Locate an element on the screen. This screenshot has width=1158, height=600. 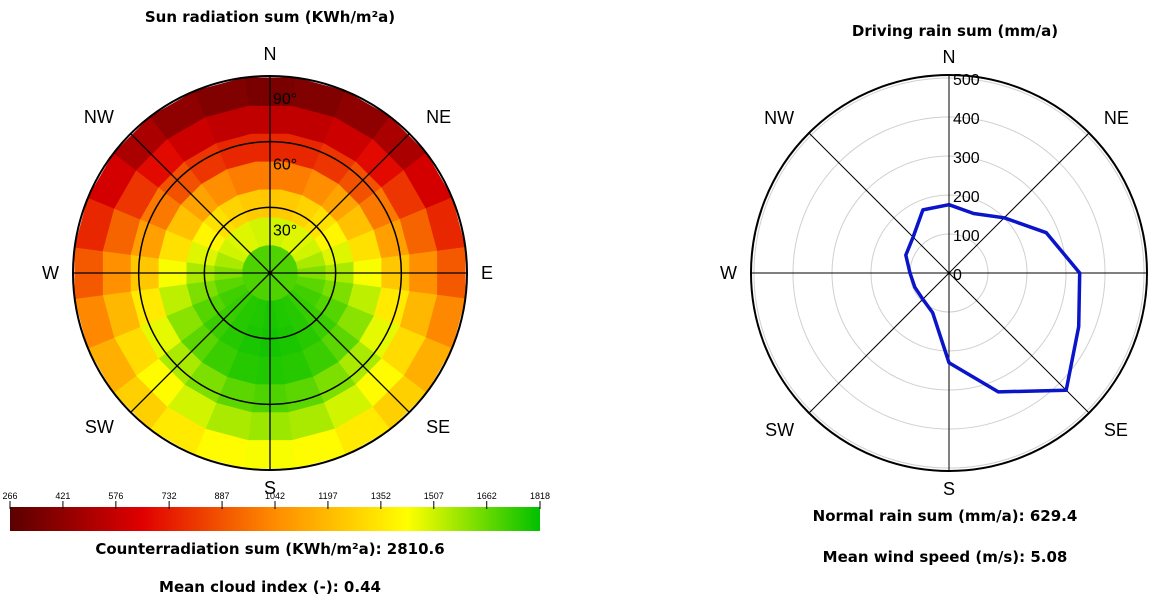
elevation-label: 30° is located at coordinates (285, 230).